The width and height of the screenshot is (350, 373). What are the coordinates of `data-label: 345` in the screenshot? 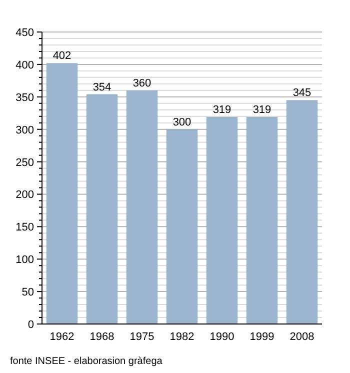 It's located at (302, 93).